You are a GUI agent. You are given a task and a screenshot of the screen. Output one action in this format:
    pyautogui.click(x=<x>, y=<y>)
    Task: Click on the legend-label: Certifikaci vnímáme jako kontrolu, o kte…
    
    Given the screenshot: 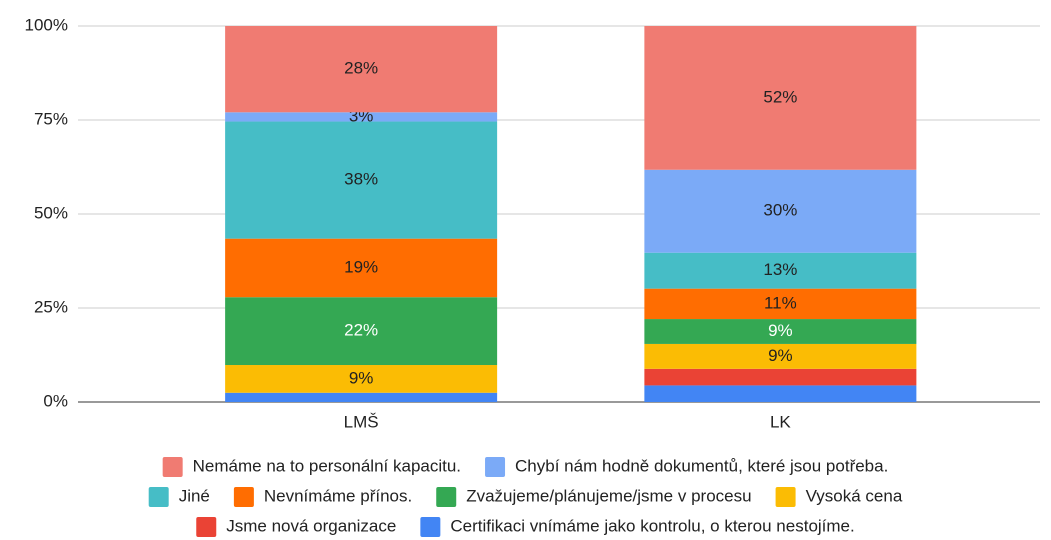 What is the action you would take?
    pyautogui.click(x=652, y=525)
    